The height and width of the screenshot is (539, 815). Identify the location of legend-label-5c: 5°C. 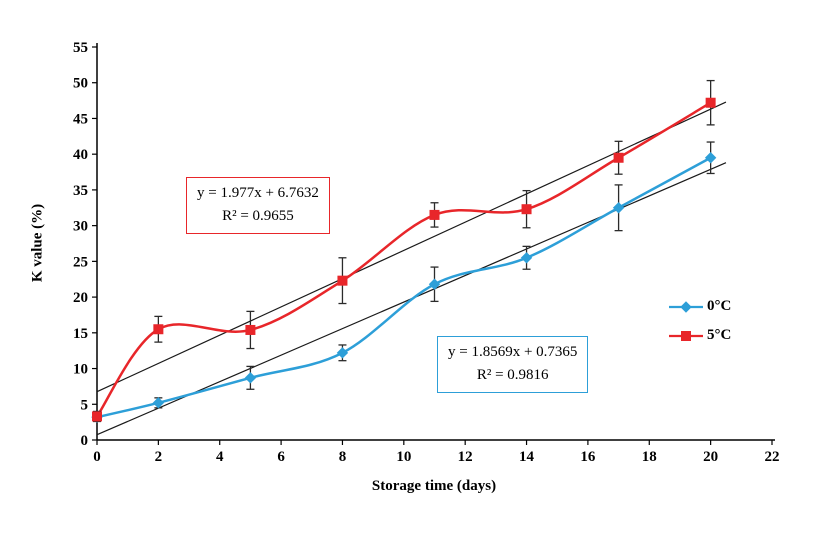
(719, 335).